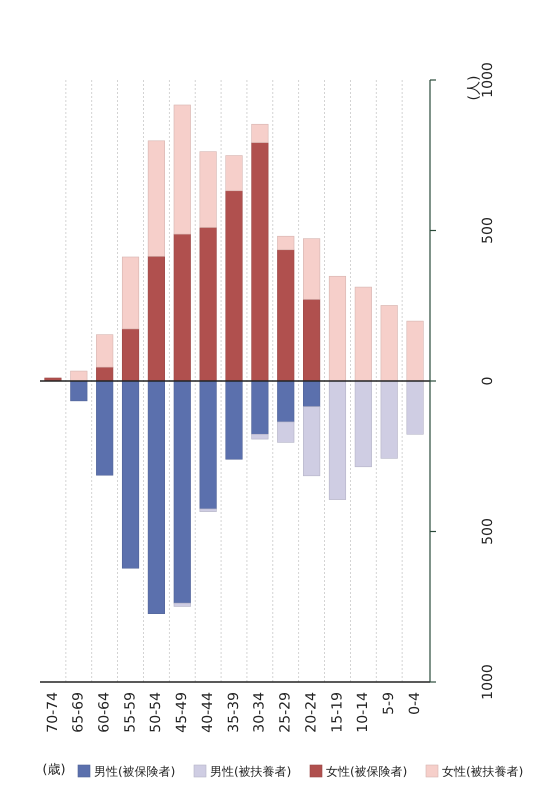  What do you see at coordinates (363, 712) in the screenshot?
I see `x-tick-label: 10-14` at bounding box center [363, 712].